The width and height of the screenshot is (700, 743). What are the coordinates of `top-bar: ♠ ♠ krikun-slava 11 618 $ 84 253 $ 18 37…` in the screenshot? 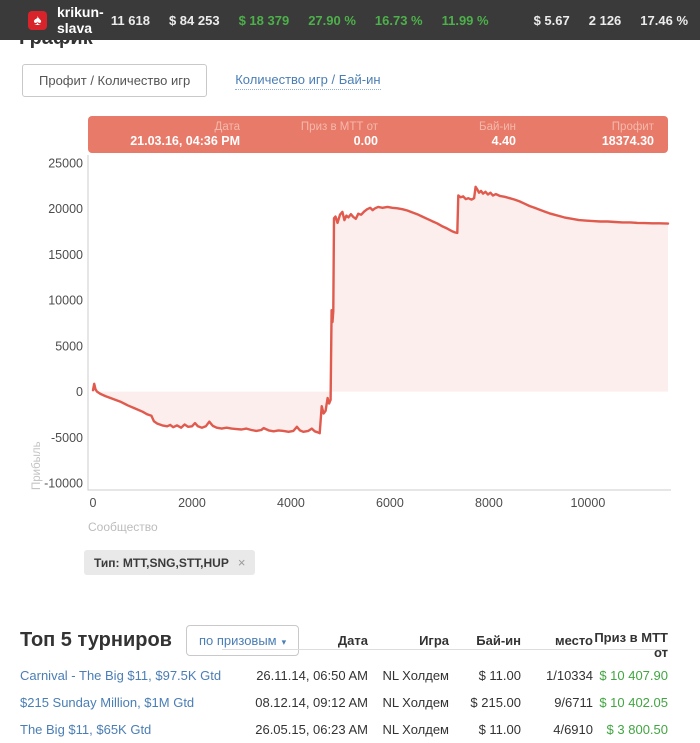 It's located at (350, 20).